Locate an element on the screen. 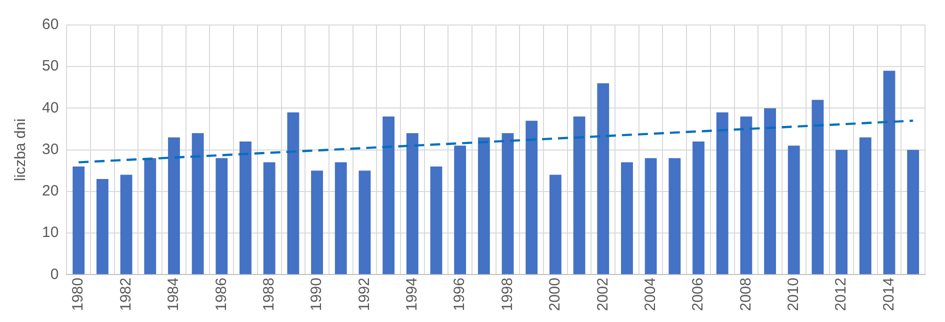  x-tick-label: 1982 is located at coordinates (125, 295).